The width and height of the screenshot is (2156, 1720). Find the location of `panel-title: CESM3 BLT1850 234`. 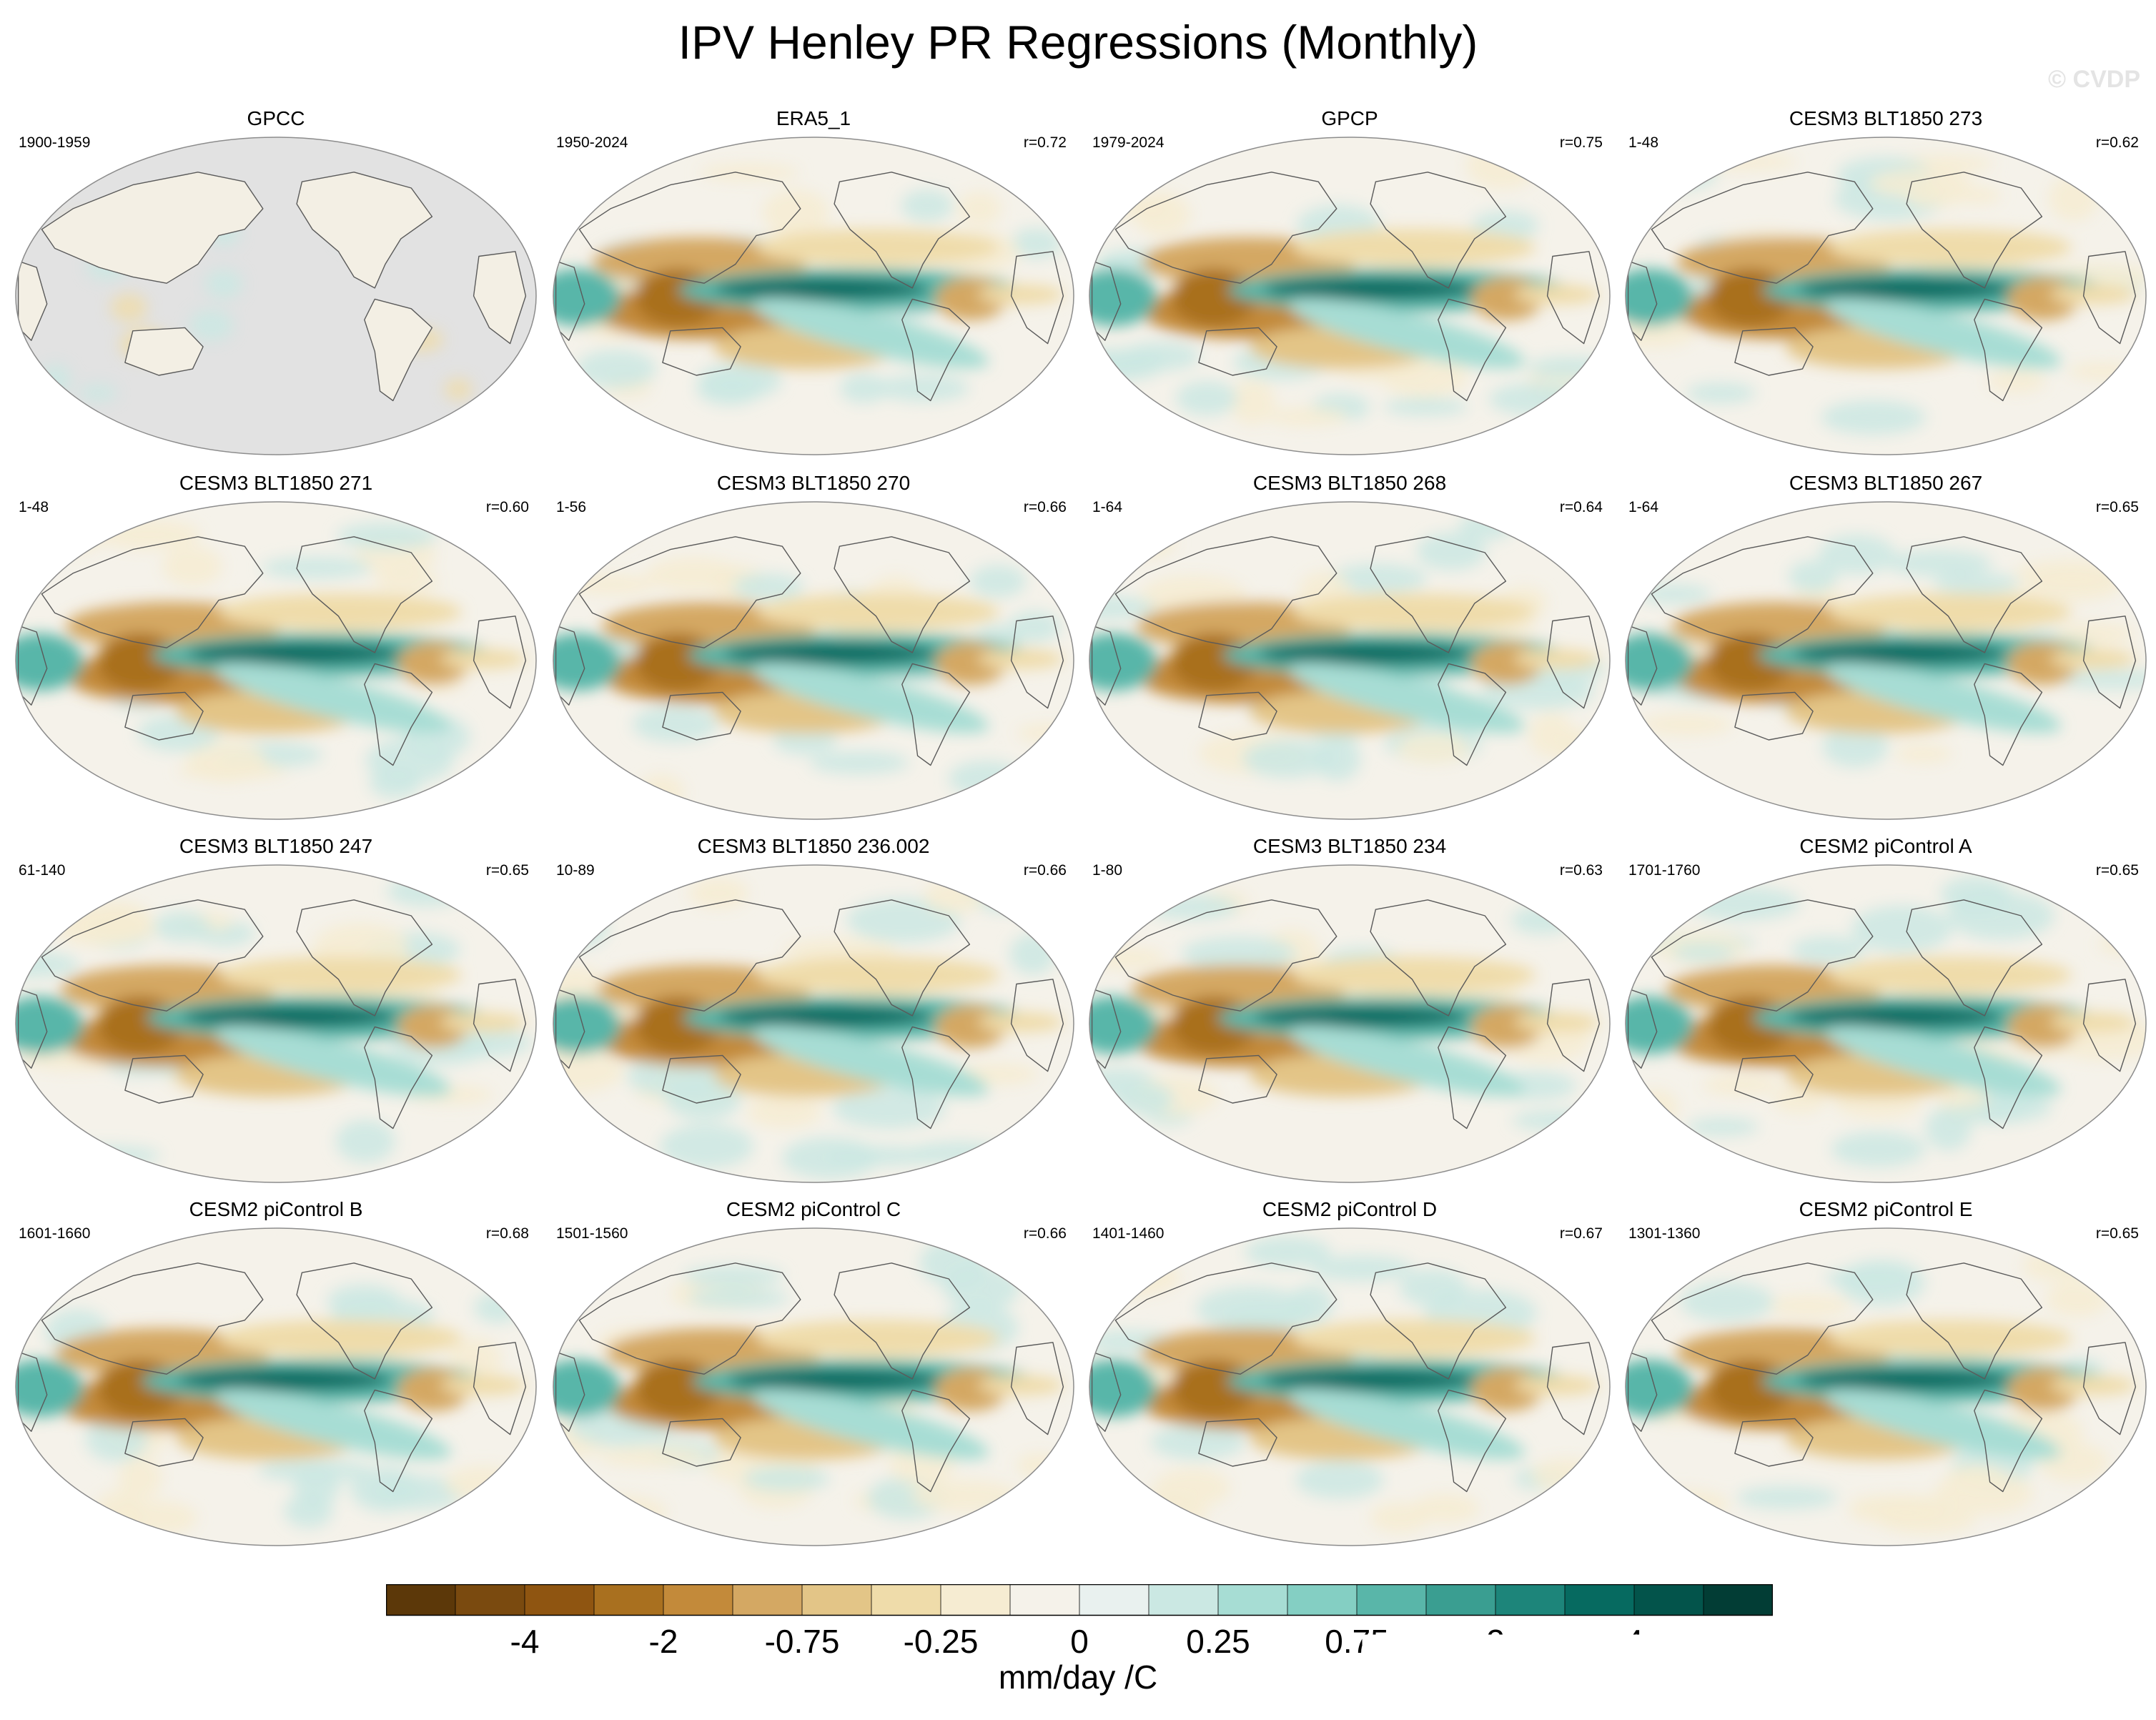

panel-title: CESM3 BLT1850 234 is located at coordinates (1349, 847).